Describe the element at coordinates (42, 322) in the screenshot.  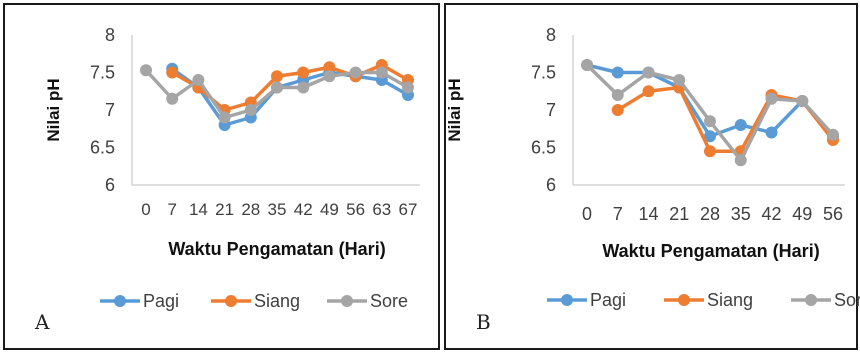
I see `panel-letter-a: A` at that location.